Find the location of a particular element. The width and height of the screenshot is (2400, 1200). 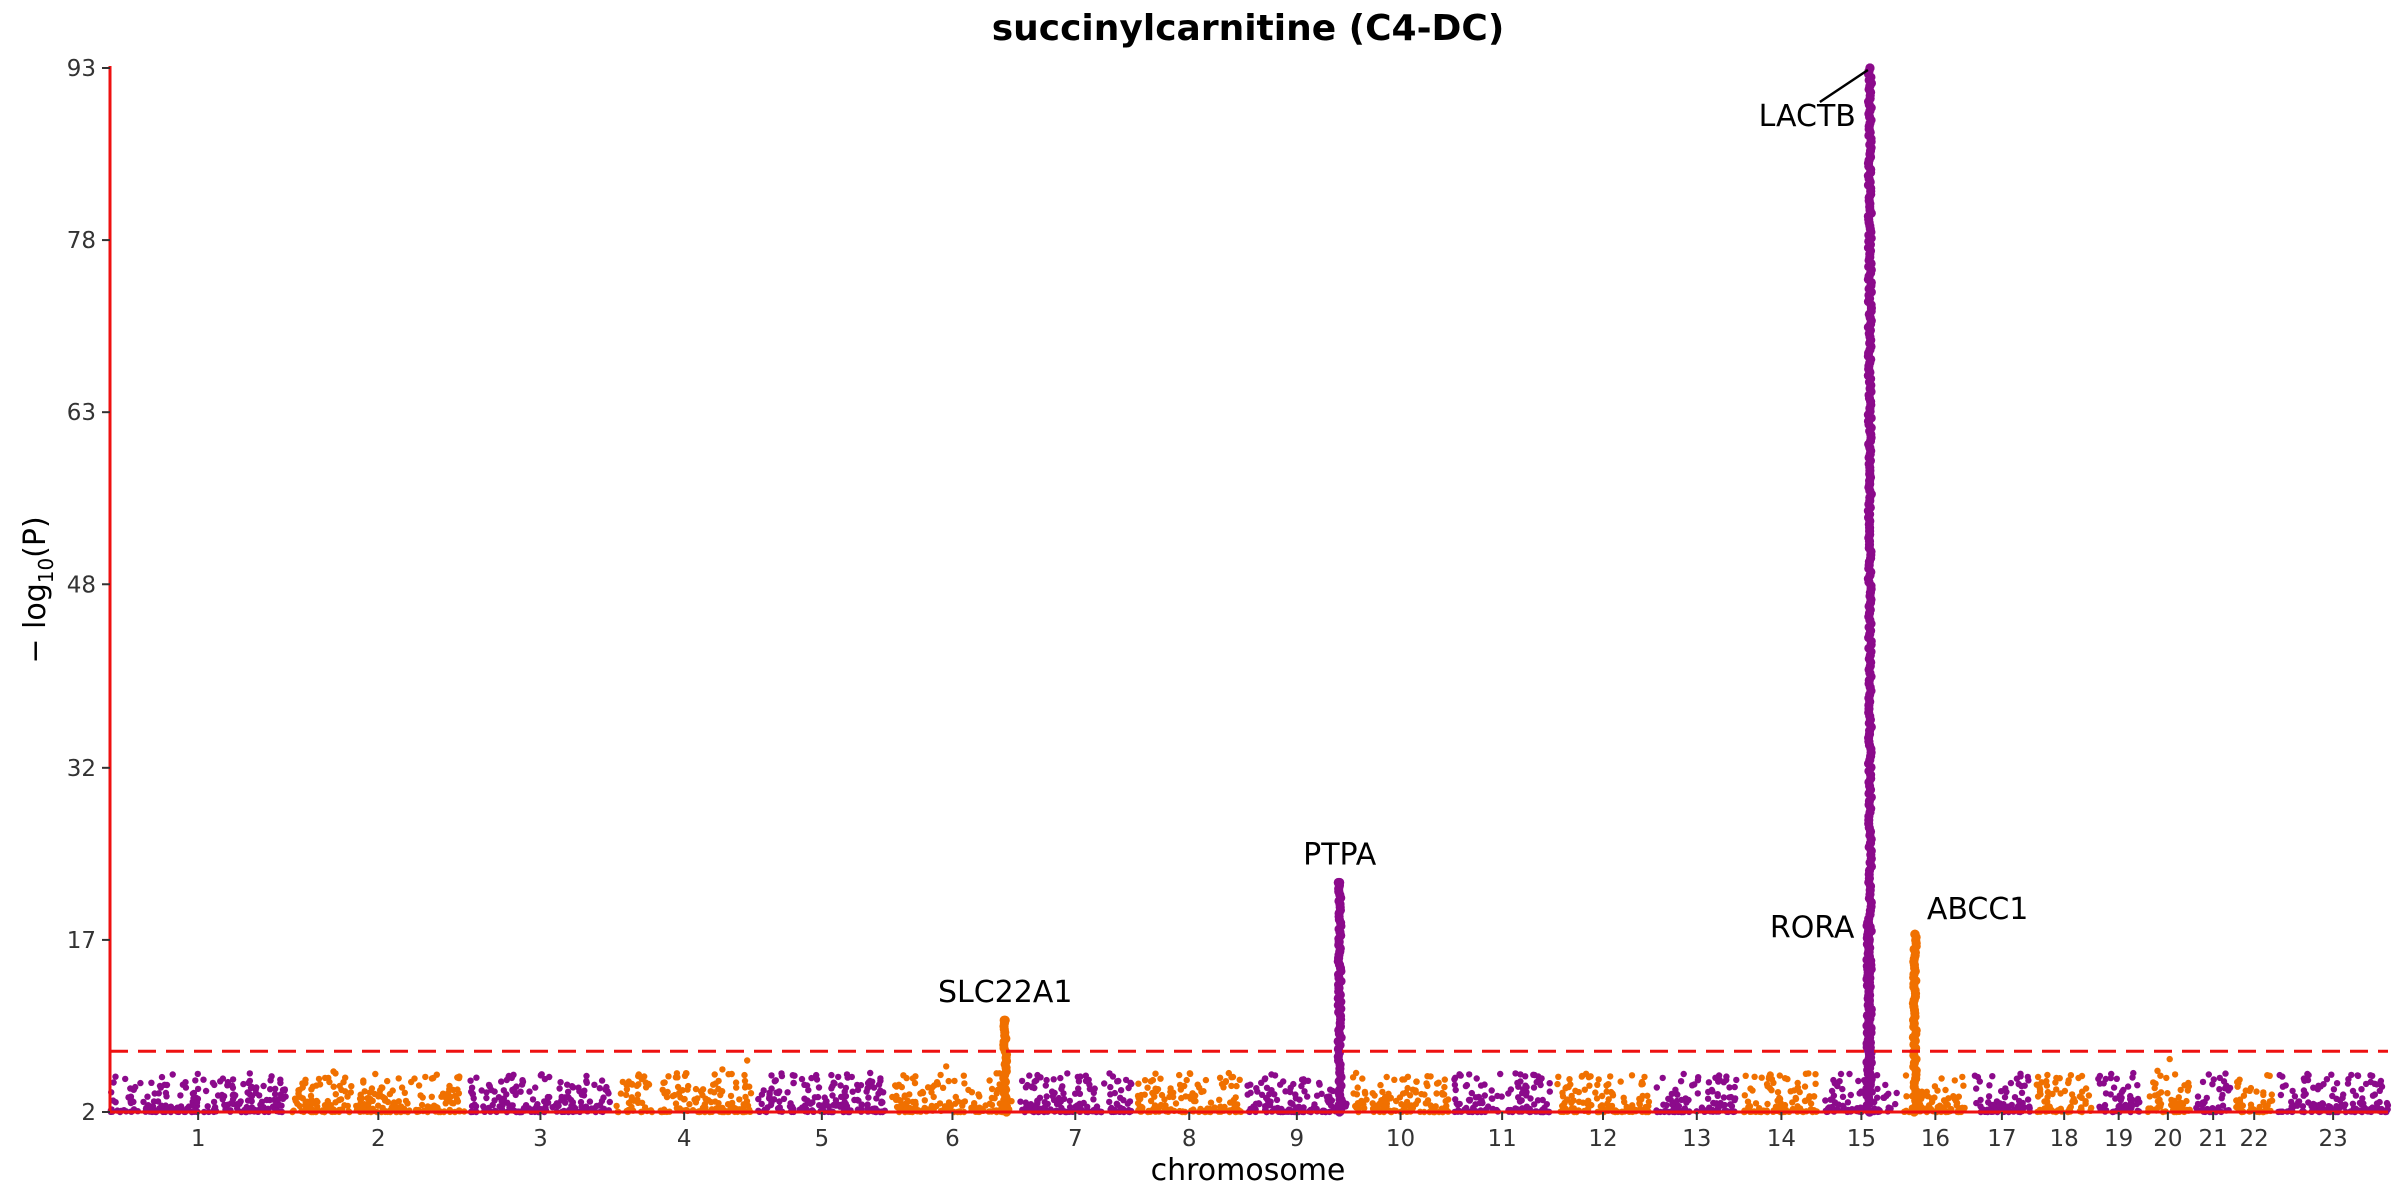

x-tick-label: 7 is located at coordinates (1075, 1139).